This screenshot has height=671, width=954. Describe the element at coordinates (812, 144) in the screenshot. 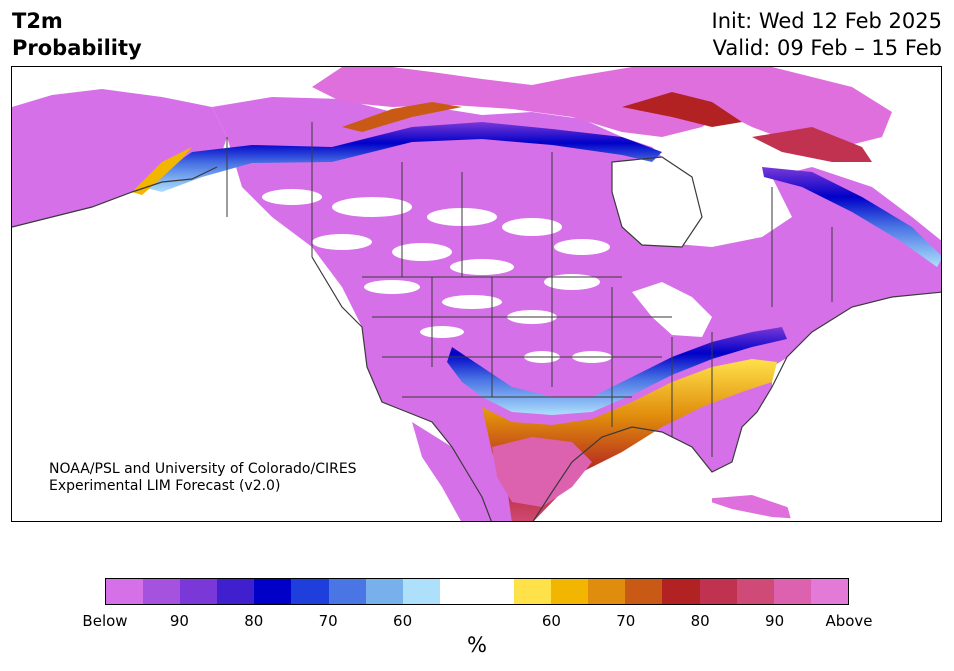

I see `warm-band-baffin` at that location.